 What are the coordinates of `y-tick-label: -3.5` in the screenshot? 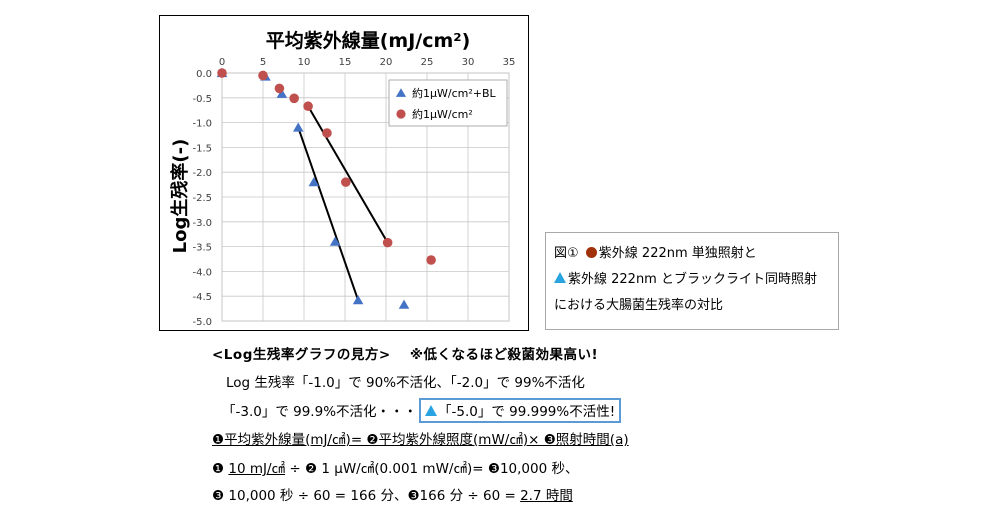 It's located at (202, 248).